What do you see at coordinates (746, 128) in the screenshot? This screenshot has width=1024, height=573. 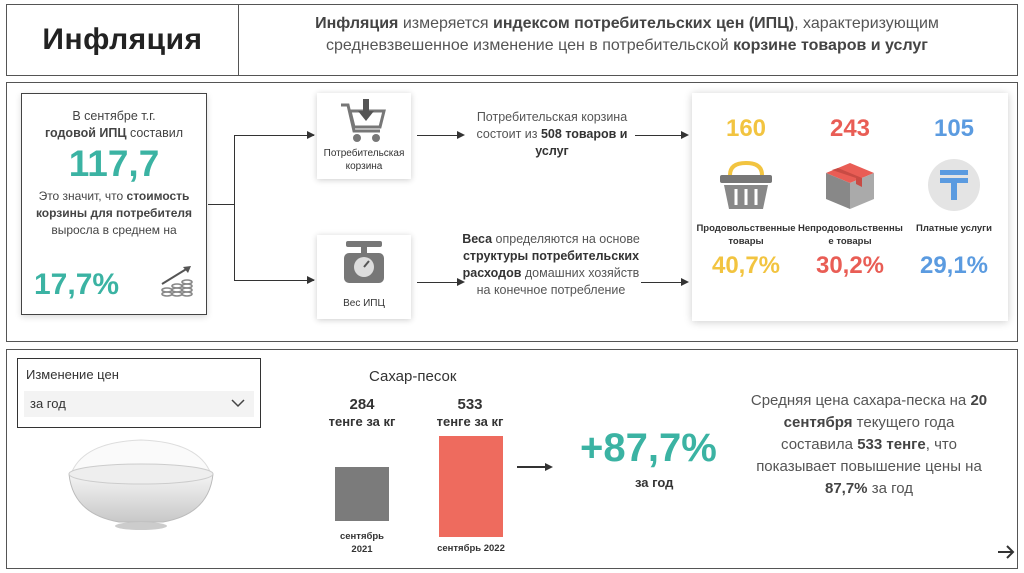 I see `category-count: 160` at bounding box center [746, 128].